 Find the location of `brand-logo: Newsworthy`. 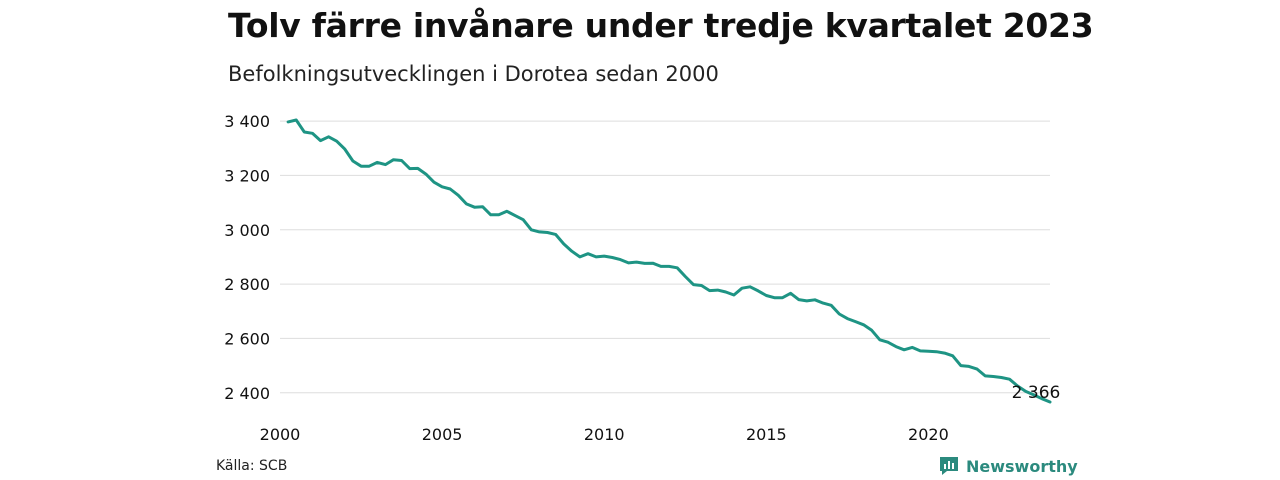

brand-logo: Newsworthy is located at coordinates (1008, 466).